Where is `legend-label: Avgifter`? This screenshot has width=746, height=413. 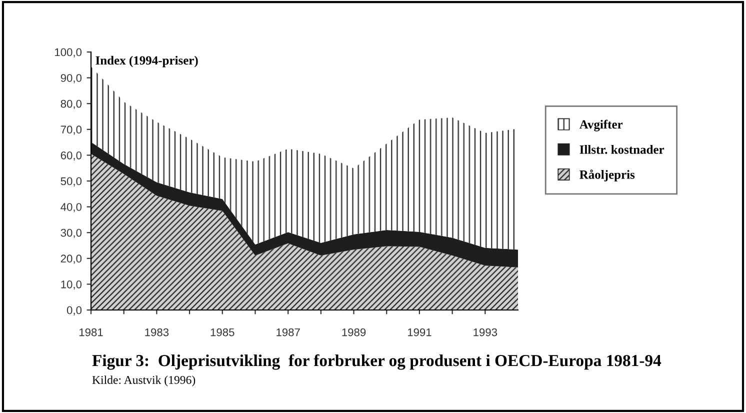 legend-label: Avgifter is located at coordinates (601, 126).